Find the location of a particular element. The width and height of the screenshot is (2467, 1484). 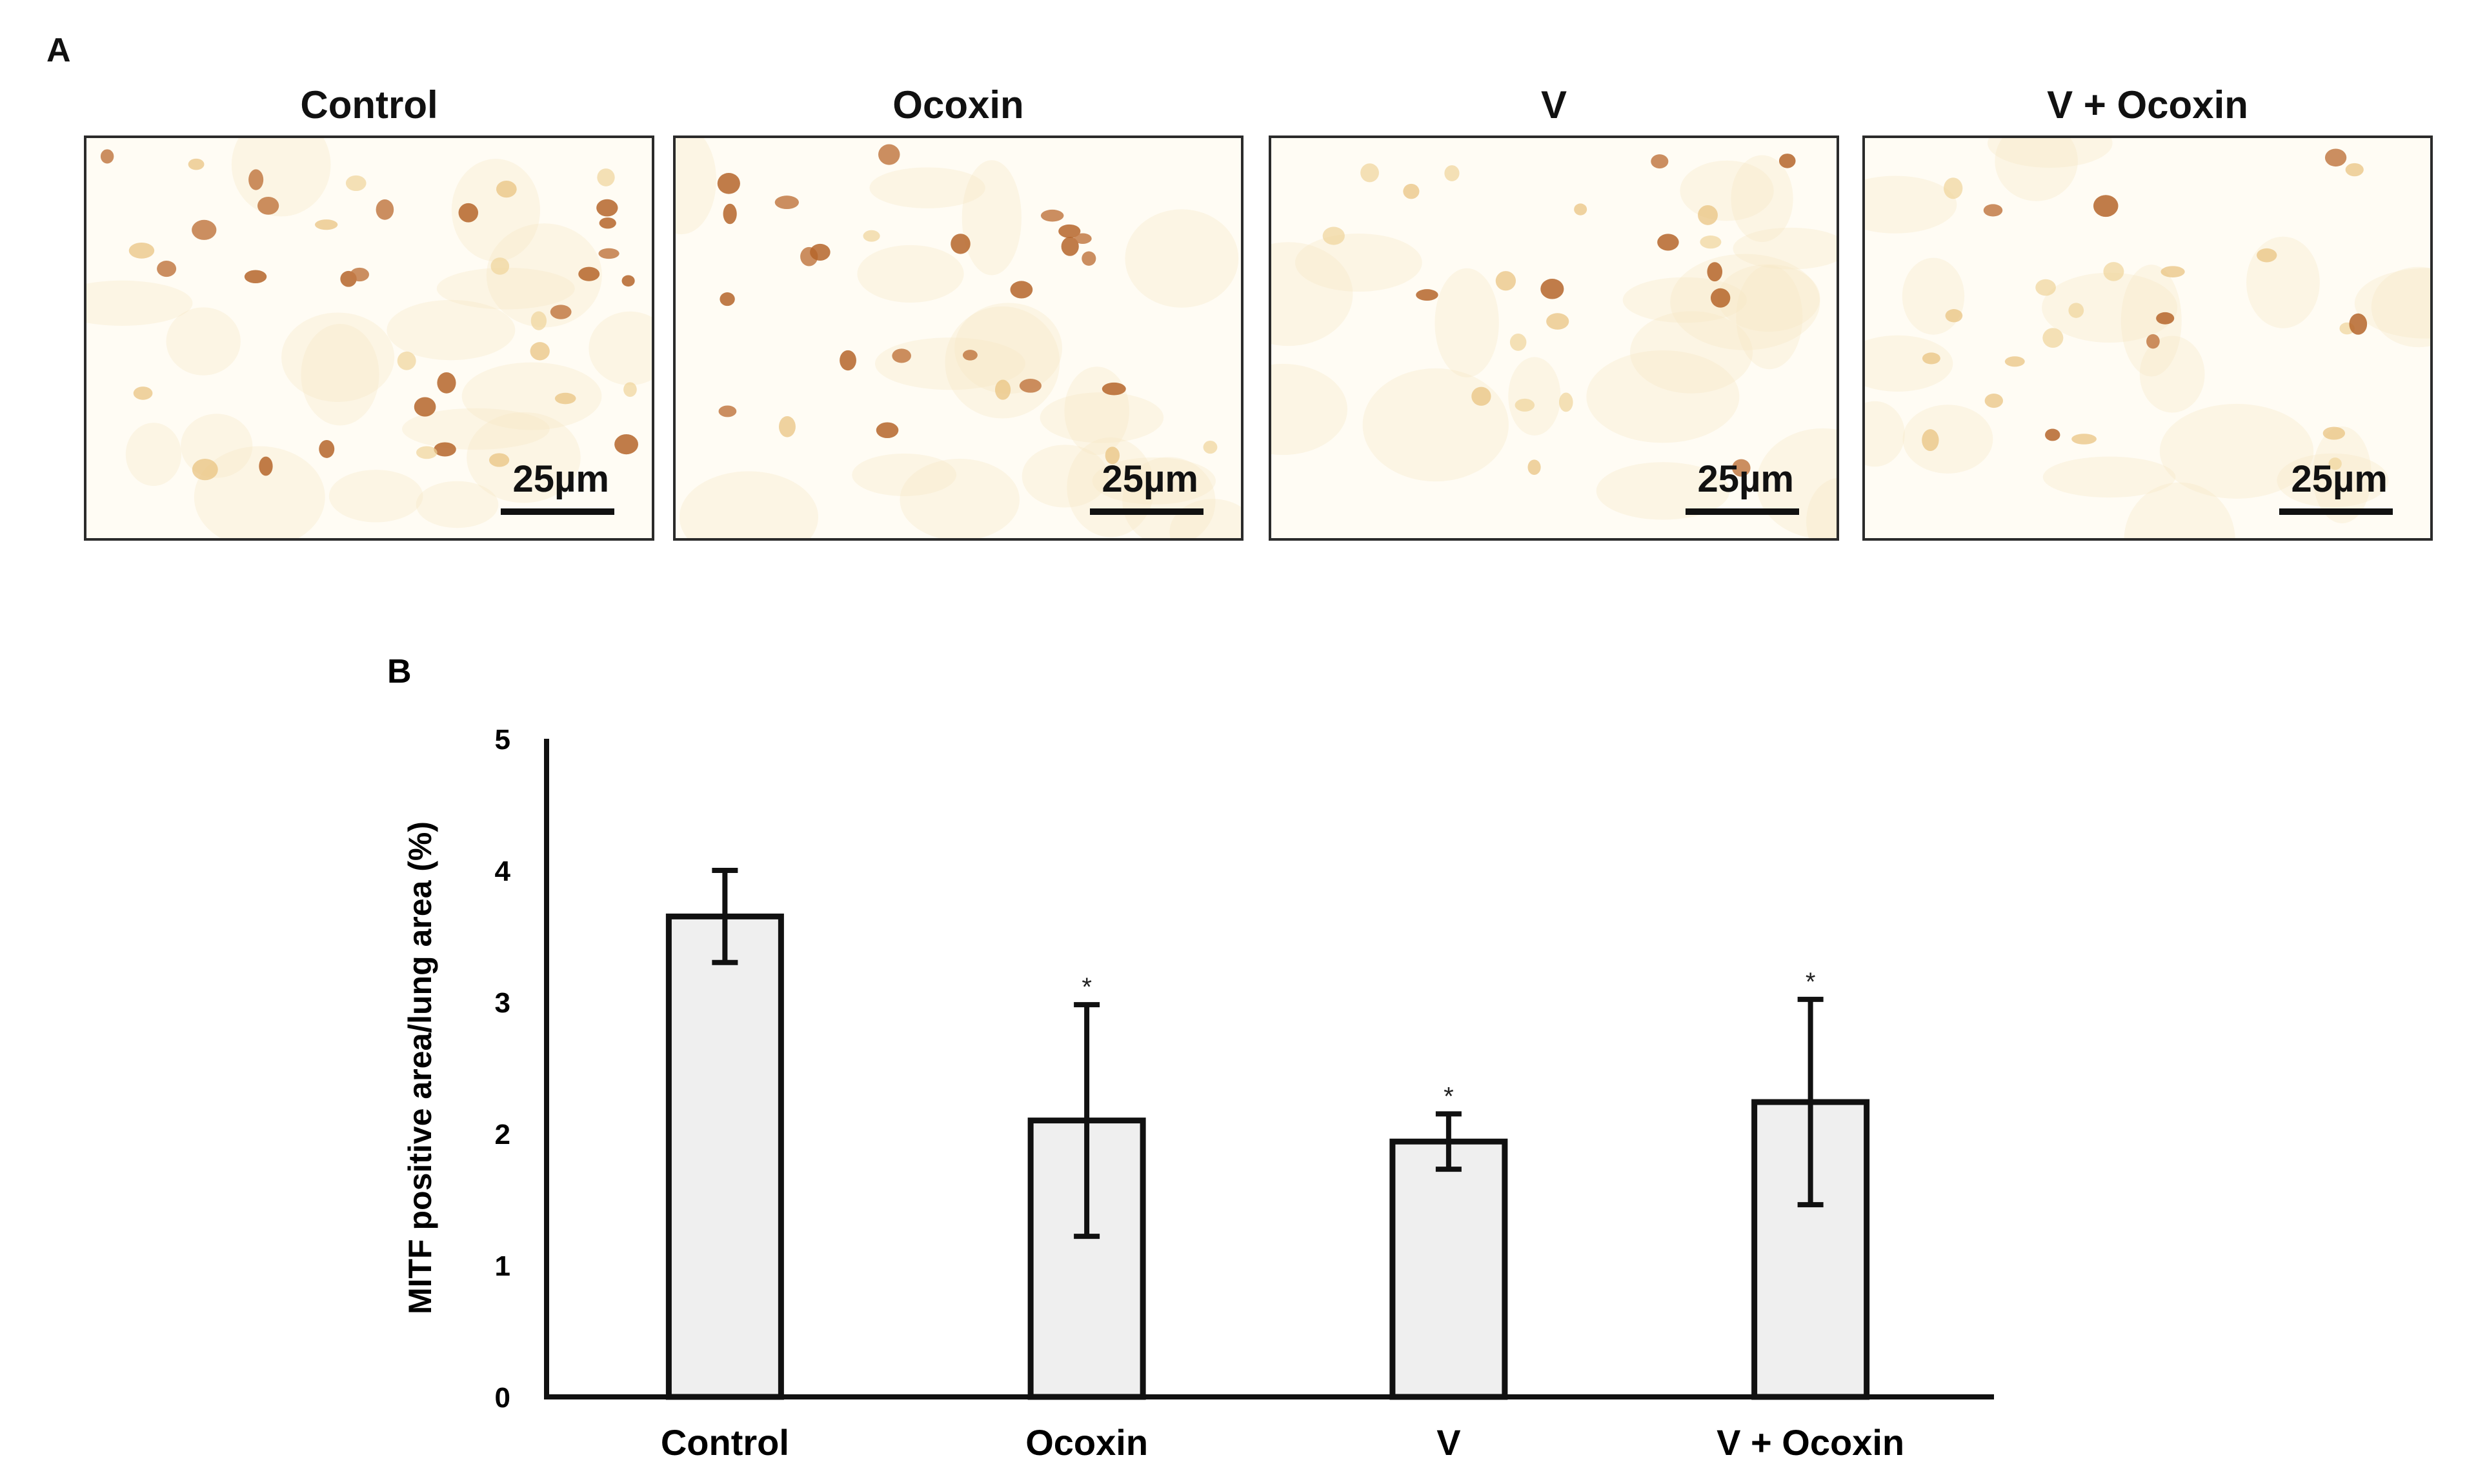

x-tick-label-3: V + Ocoxin is located at coordinates (1810, 1442).